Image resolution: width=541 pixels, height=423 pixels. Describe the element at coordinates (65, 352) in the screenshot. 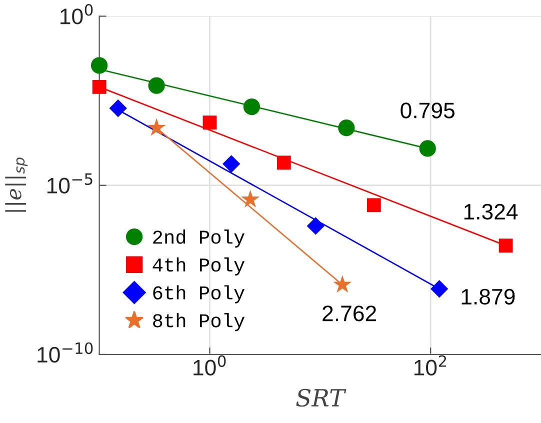

I see `y-tick-label: 10$^{−10}$` at that location.